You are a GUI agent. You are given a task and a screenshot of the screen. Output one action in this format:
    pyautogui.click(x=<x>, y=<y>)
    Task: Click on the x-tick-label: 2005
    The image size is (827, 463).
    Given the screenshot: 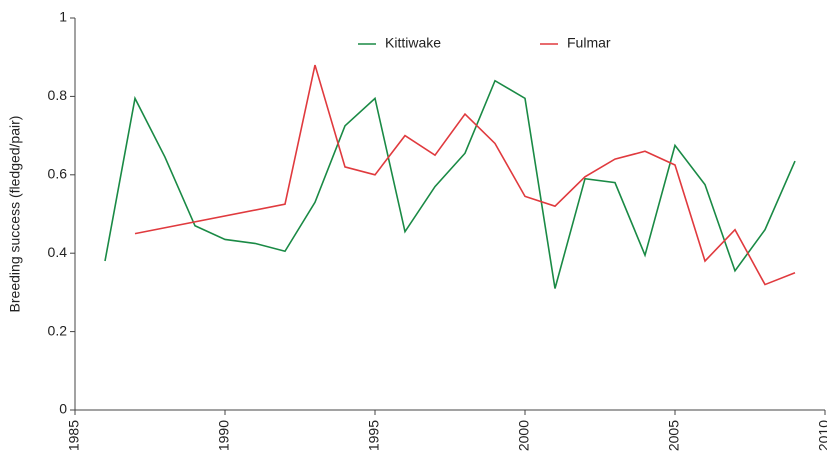 What is the action you would take?
    pyautogui.click(x=674, y=435)
    